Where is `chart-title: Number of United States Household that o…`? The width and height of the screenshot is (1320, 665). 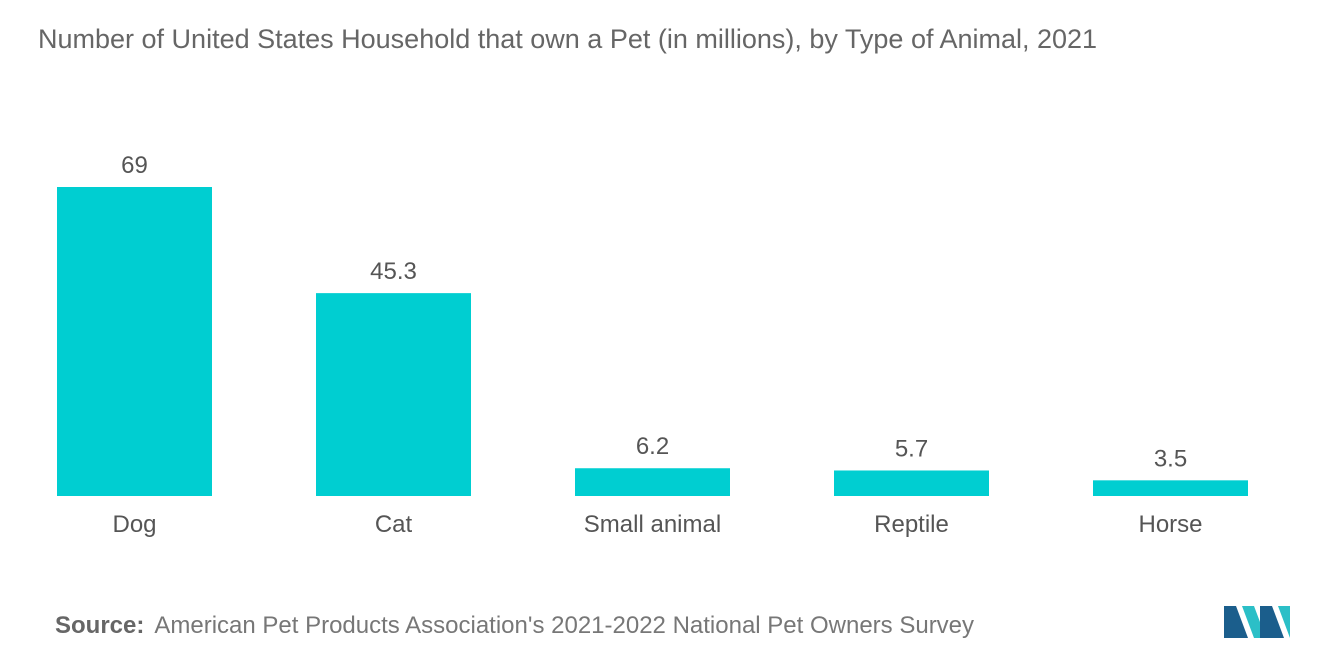
chart-title: Number of United States Household that o… is located at coordinates (568, 39).